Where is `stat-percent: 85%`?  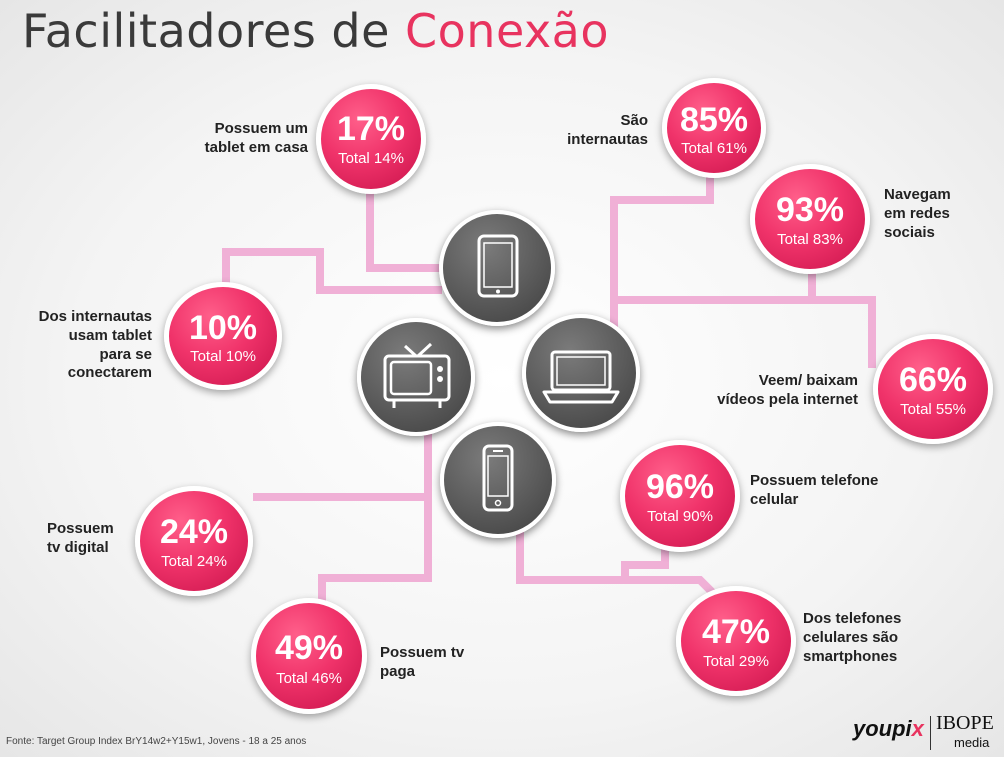 stat-percent: 85% is located at coordinates (714, 120).